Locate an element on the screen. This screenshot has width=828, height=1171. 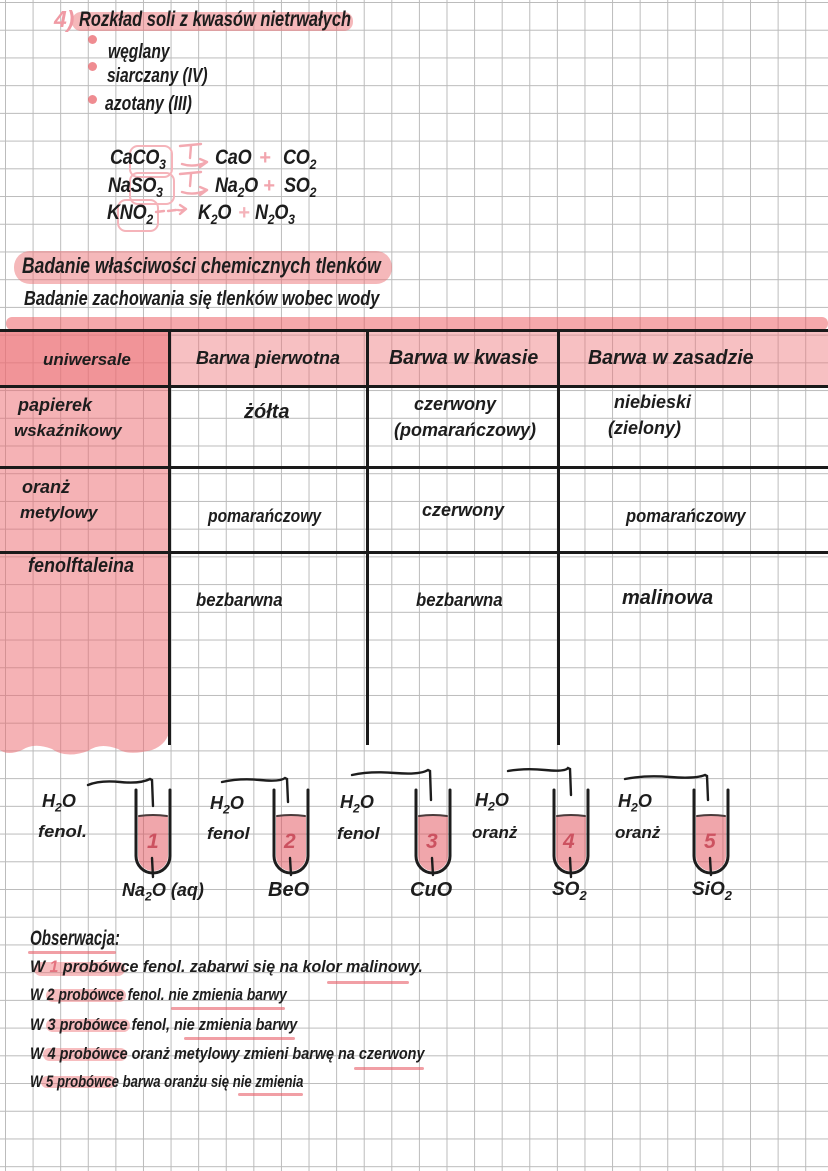
svg-text: 2 is located at coordinates (289, 841).